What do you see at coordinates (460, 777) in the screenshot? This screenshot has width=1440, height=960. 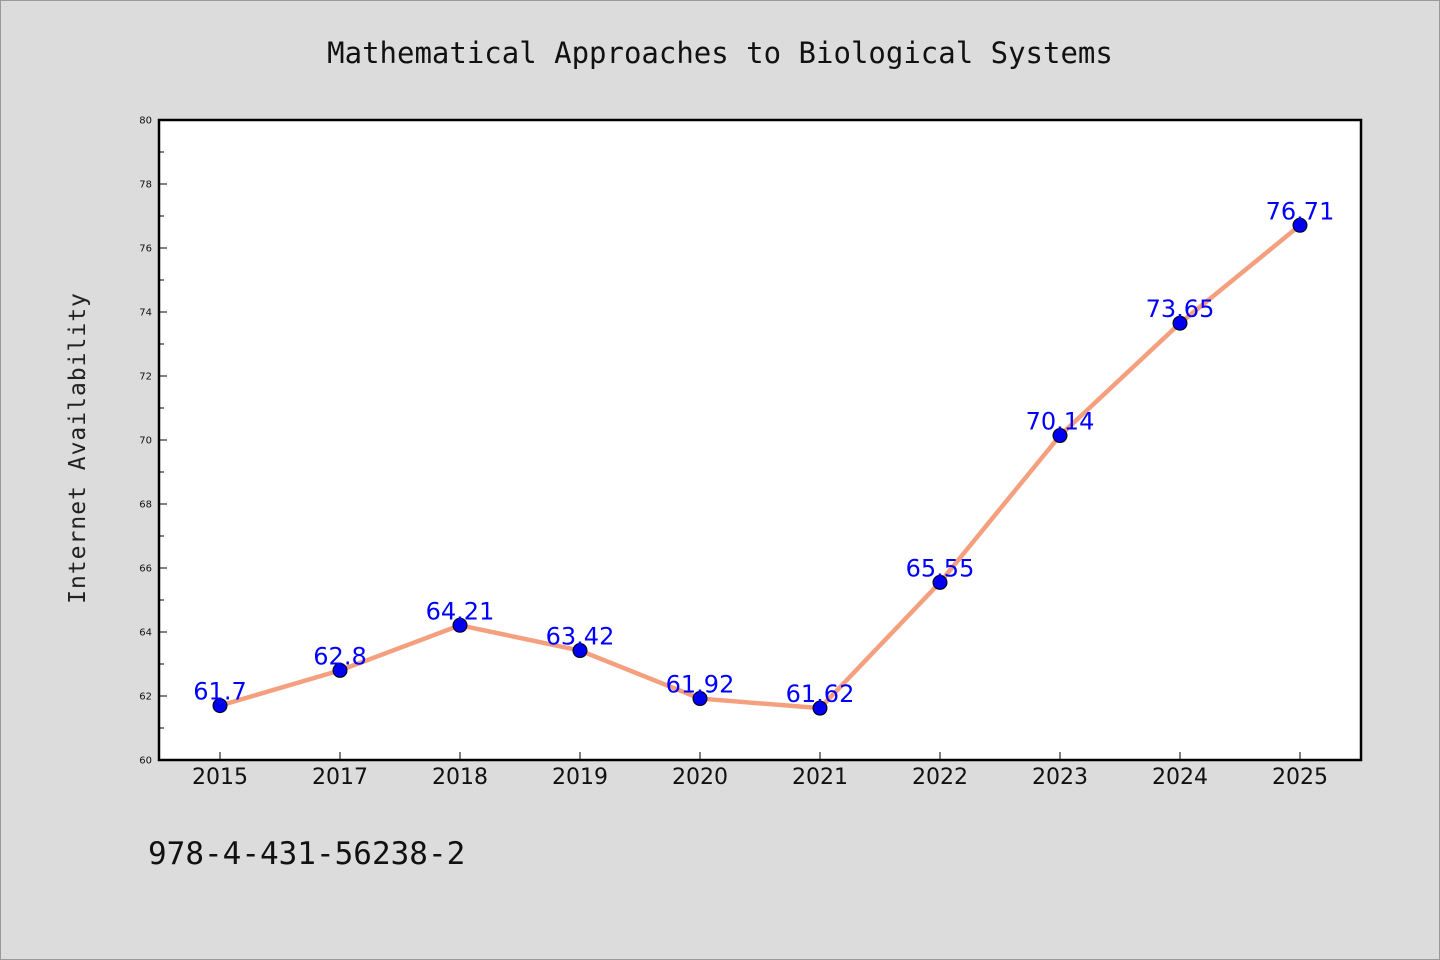 I see `x-tick-label: 2018` at bounding box center [460, 777].